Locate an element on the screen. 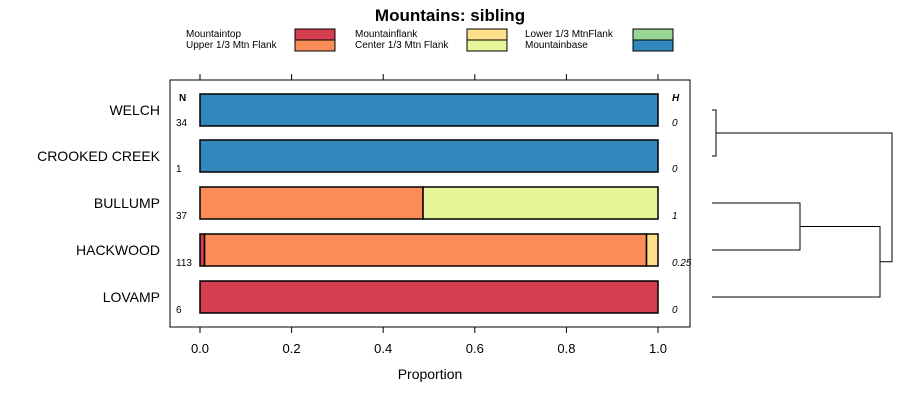 The width and height of the screenshot is (900, 400). legend-swatch-mountaintop is located at coordinates (315, 34).